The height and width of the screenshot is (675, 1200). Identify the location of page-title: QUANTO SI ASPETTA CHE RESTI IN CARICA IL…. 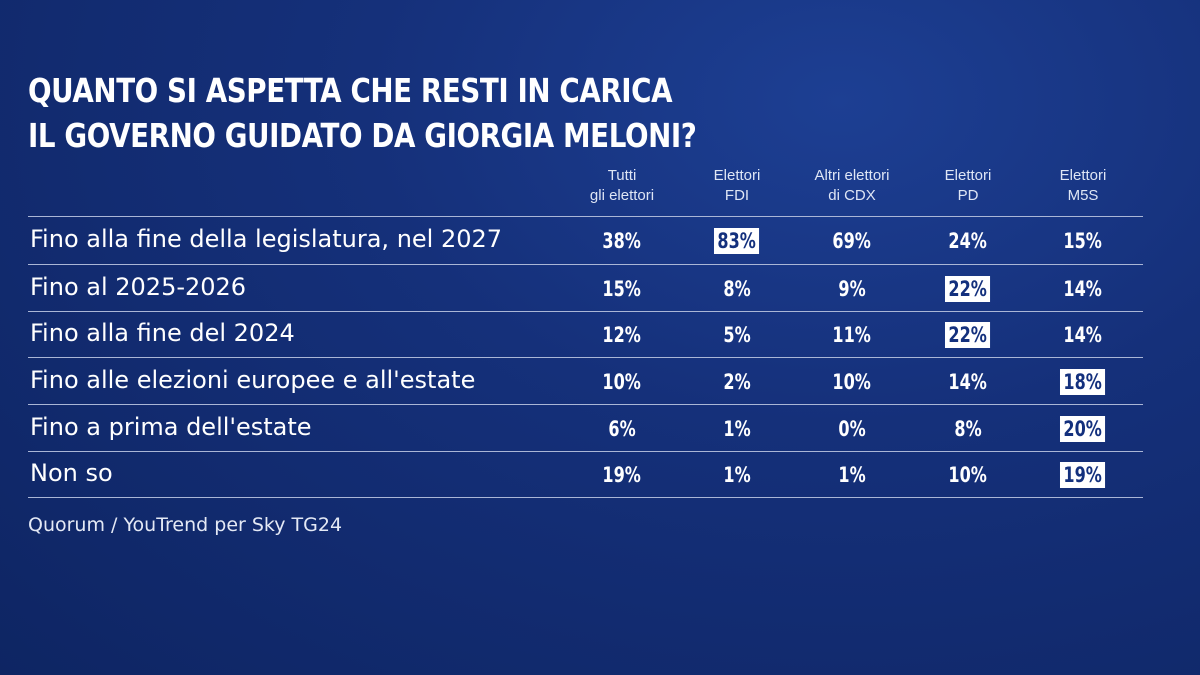
(362, 113).